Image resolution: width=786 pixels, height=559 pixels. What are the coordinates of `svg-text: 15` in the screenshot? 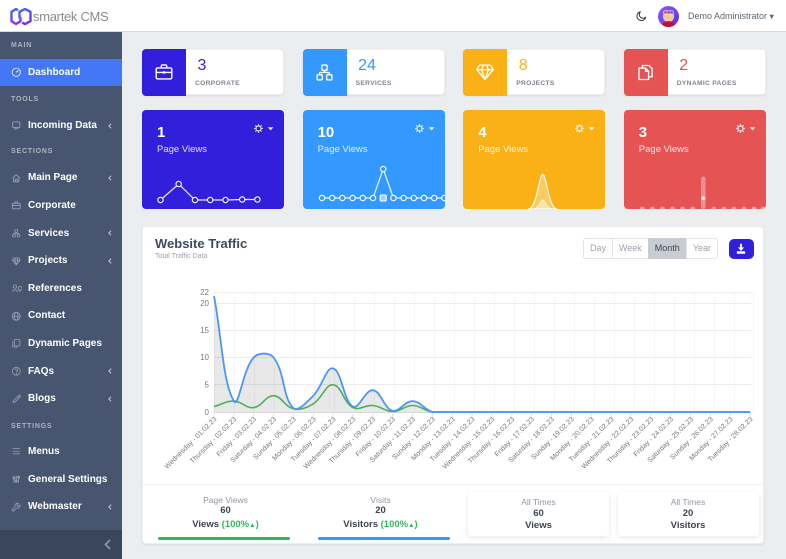 It's located at (204, 330).